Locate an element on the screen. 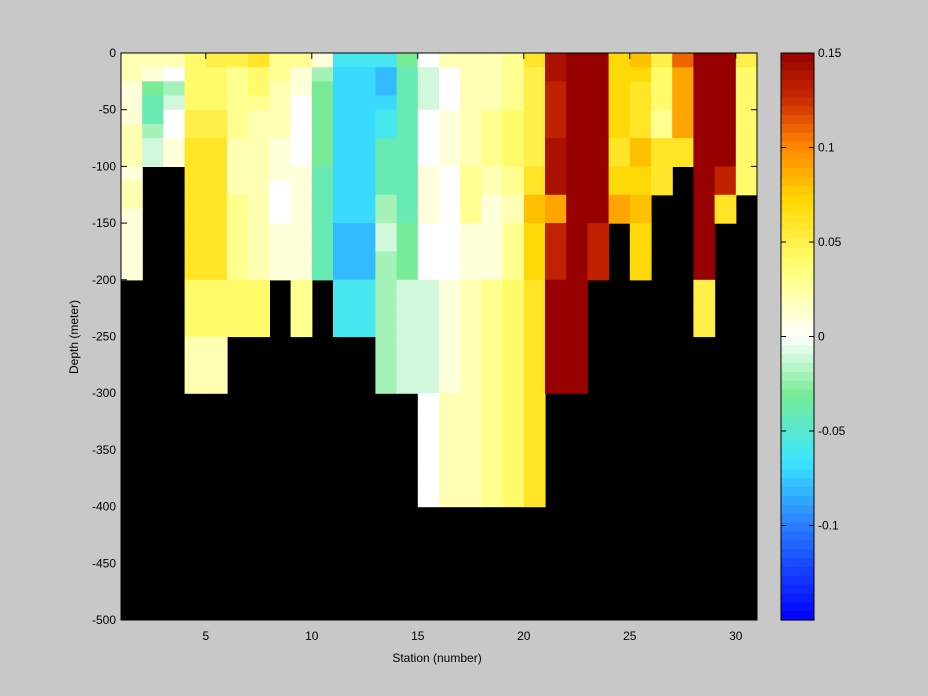 This screenshot has height=696, width=928. x-tick-label: 30 is located at coordinates (736, 636).